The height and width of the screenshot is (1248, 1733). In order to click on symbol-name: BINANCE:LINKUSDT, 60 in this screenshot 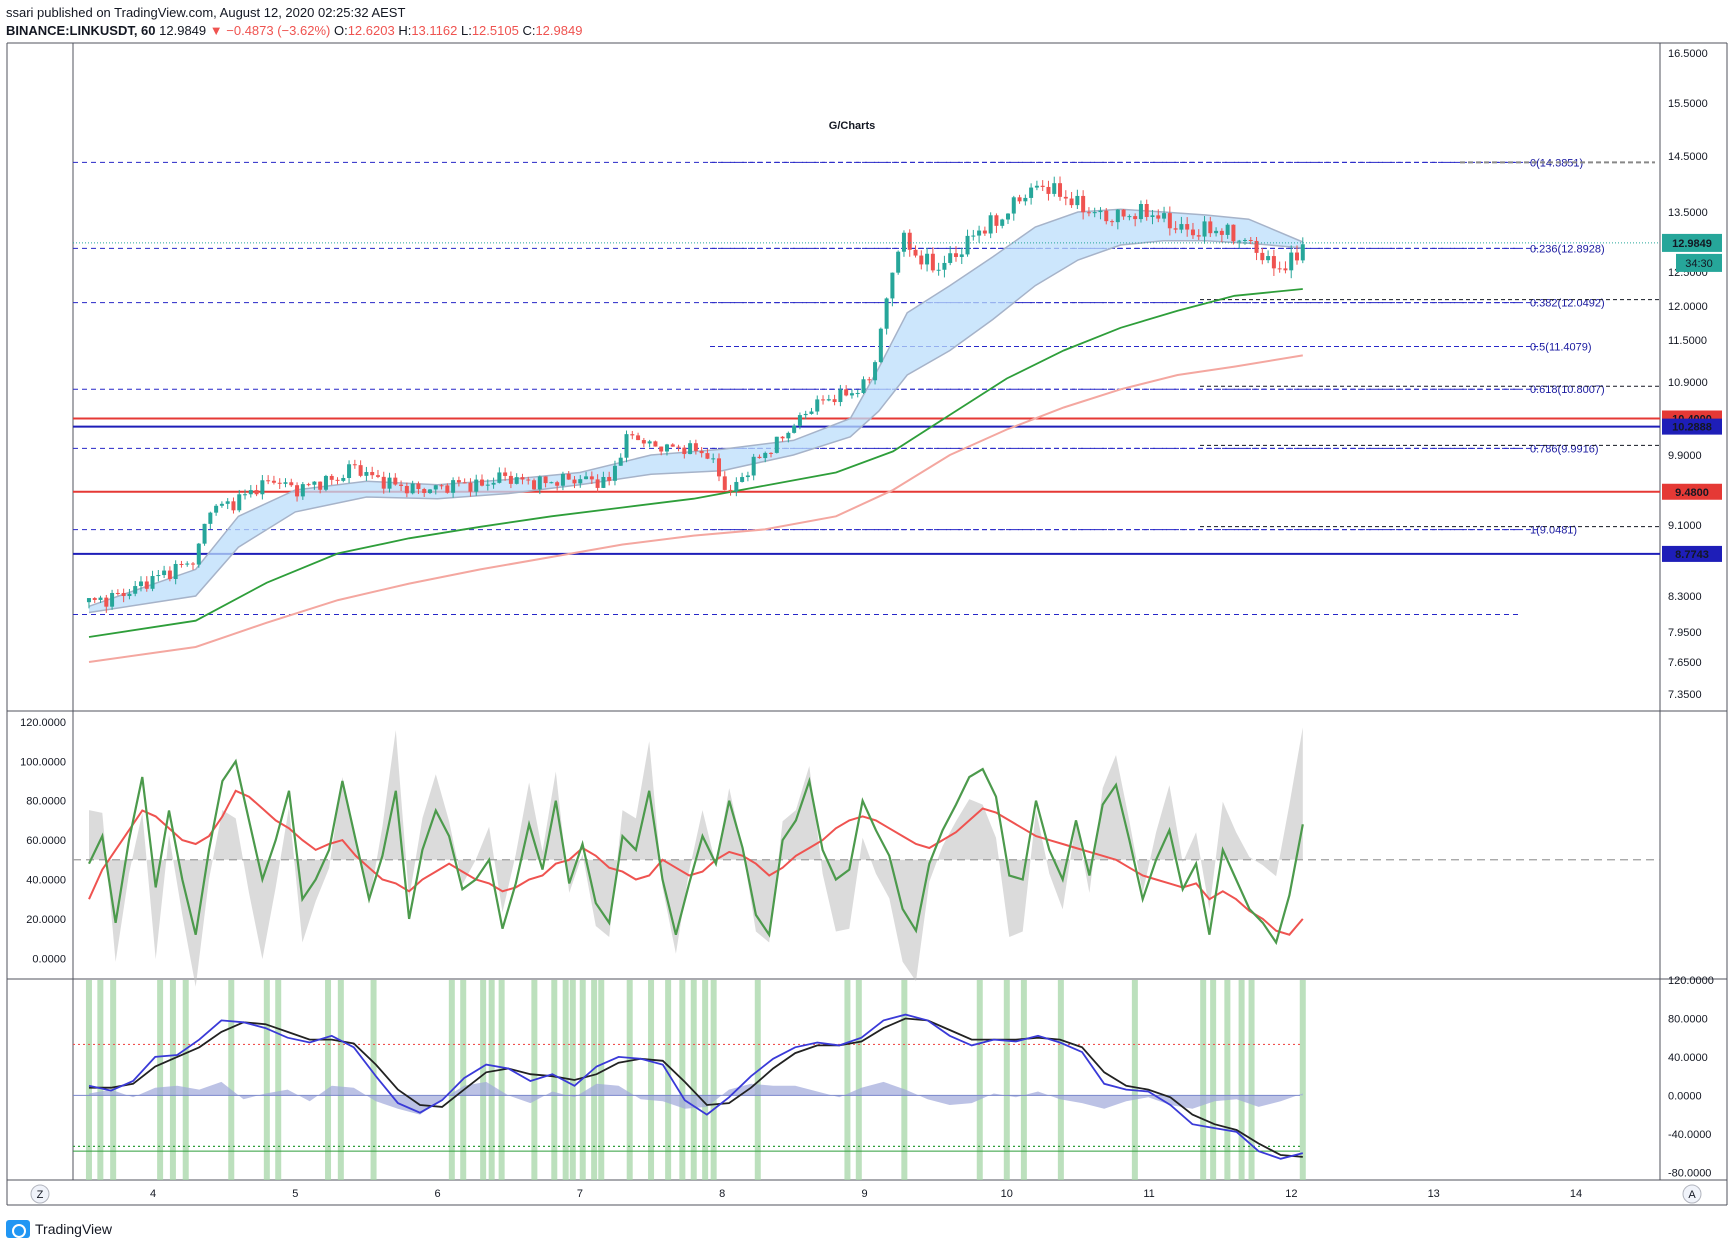, I will do `click(81, 30)`.